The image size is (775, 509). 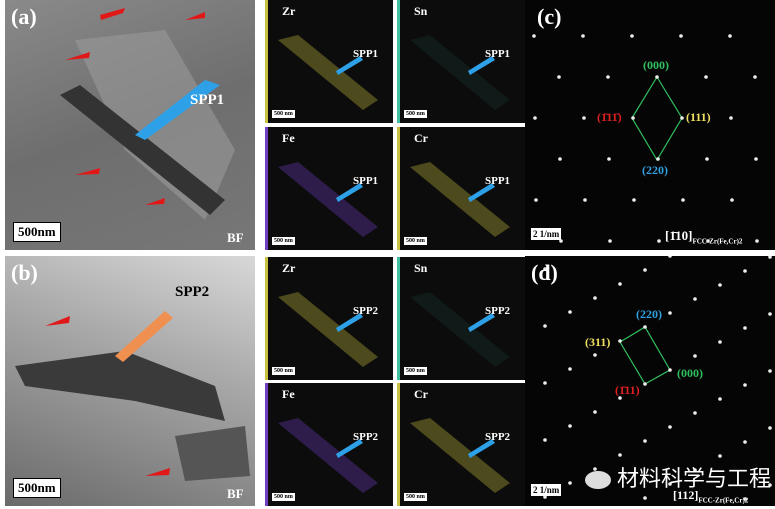 I want to click on spot-index-left: (1̄11̄), so click(x=609, y=117).